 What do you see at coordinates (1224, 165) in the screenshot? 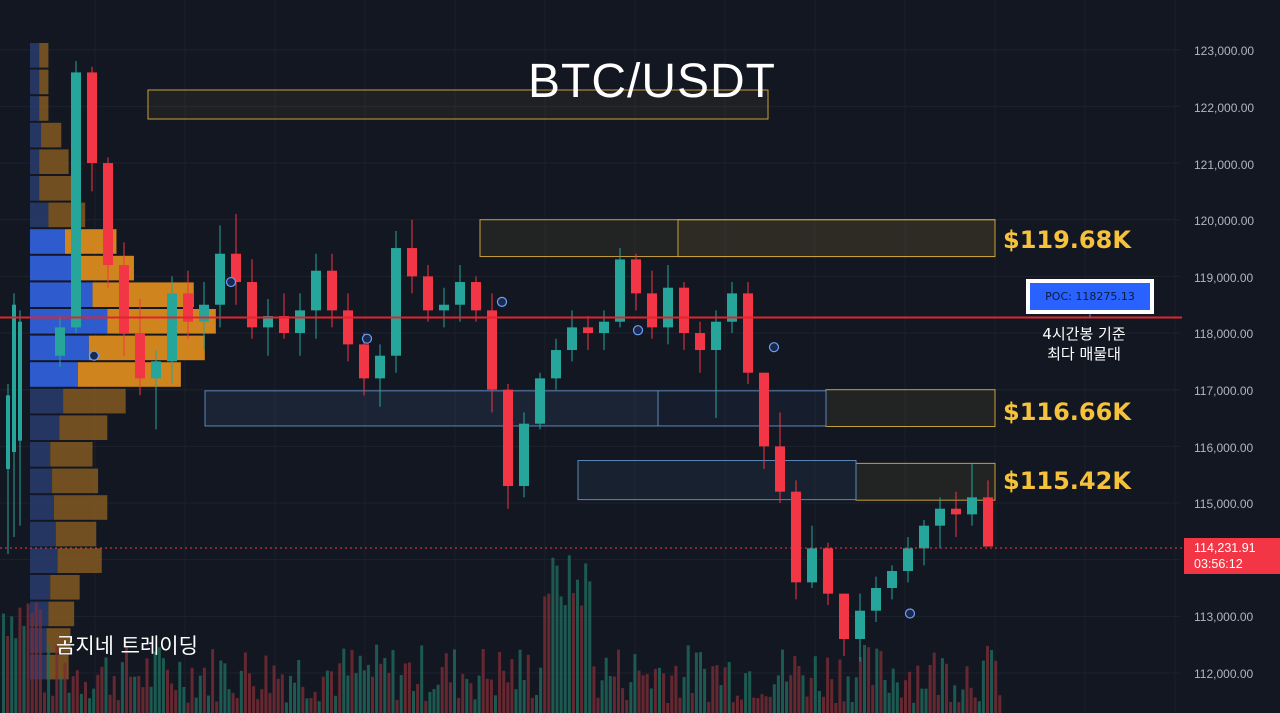
I see `y-tick-label: 121,000.00` at bounding box center [1224, 165].